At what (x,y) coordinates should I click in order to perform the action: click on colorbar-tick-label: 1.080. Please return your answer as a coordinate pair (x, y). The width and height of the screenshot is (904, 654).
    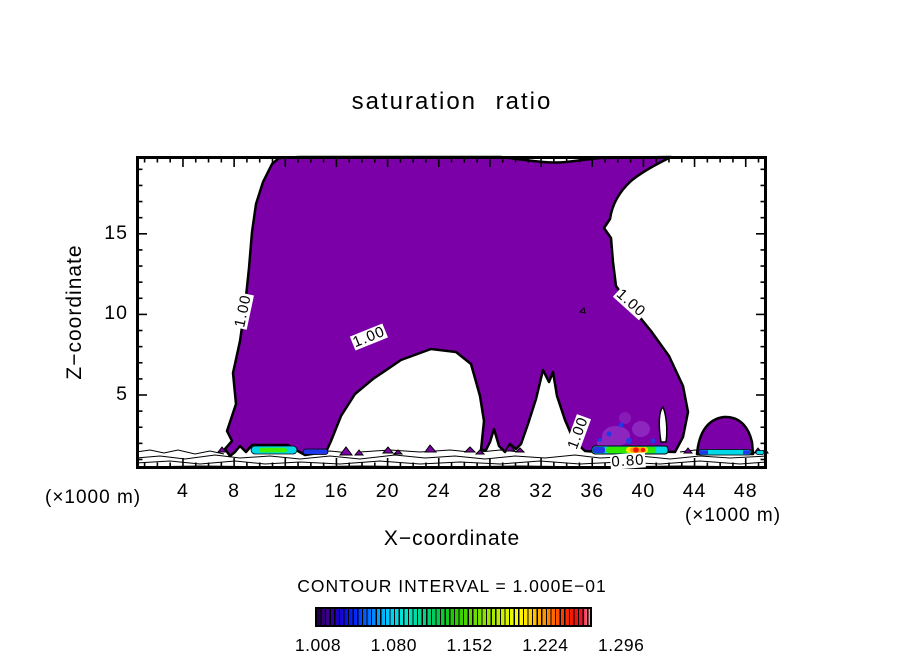
    Looking at the image, I should click on (393, 644).